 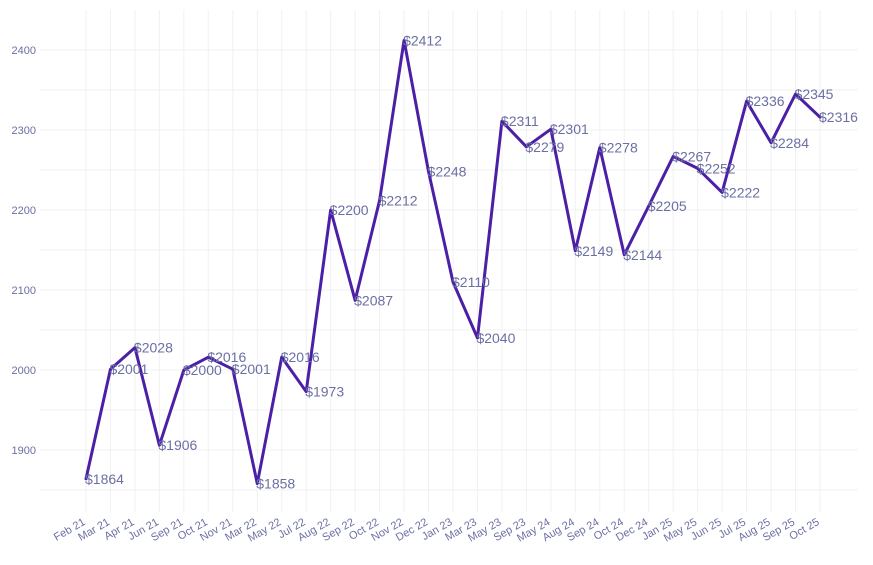 I want to click on data-label: $2222, so click(x=740, y=192).